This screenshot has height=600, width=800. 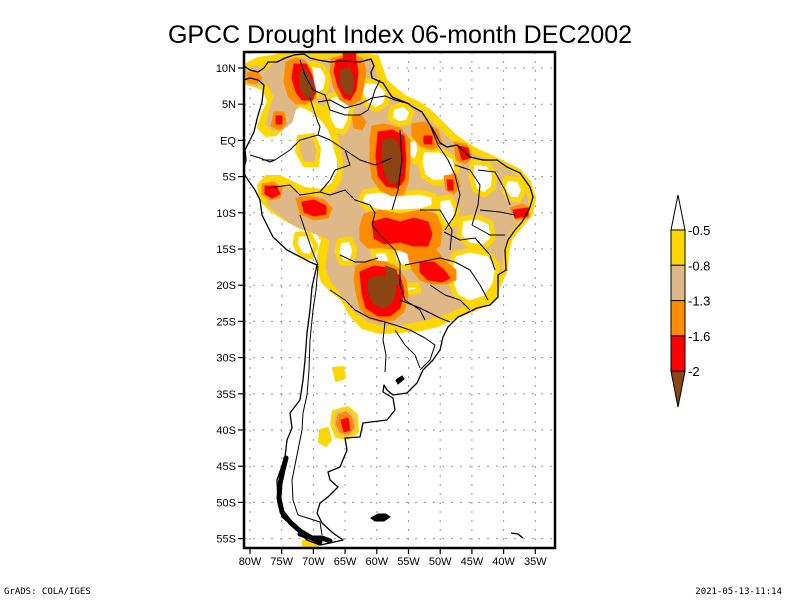 What do you see at coordinates (400, 35) in the screenshot?
I see `plot-title: GPCC Drought Index 06-month DEC2002` at bounding box center [400, 35].